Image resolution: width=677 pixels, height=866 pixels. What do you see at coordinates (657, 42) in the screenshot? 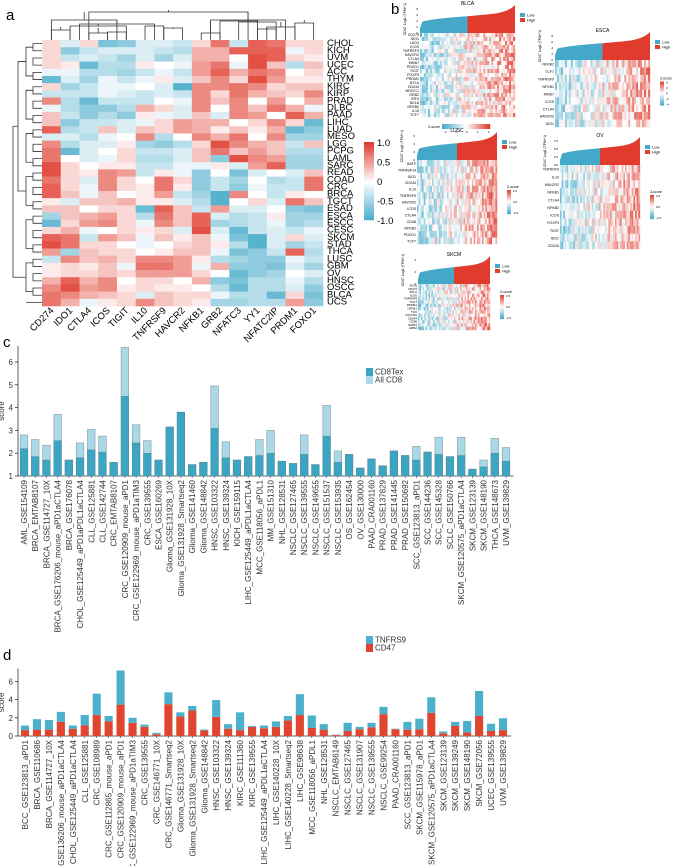
I see `legend-low-swatch` at bounding box center [657, 42].